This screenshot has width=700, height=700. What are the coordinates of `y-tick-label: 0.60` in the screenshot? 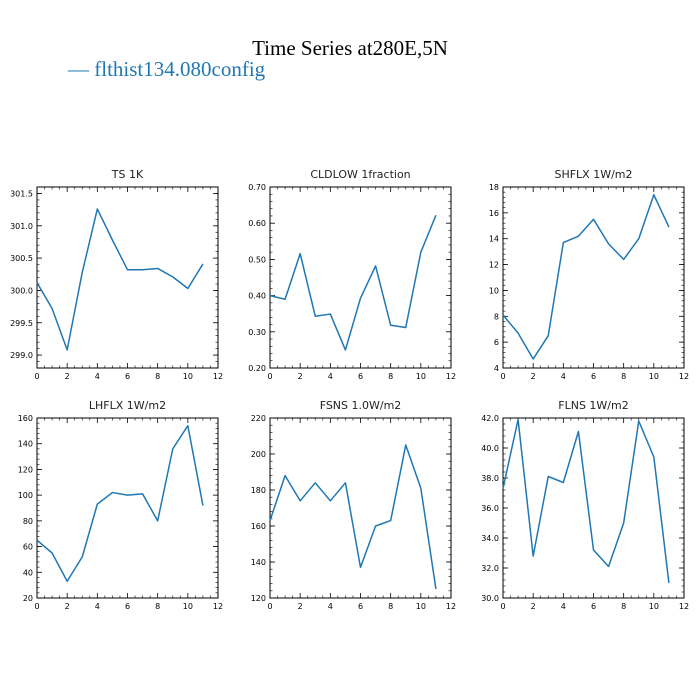 It's located at (257, 223).